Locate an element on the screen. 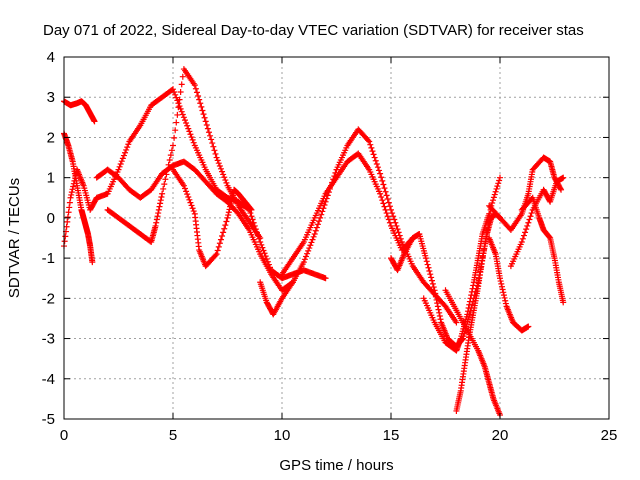 The width and height of the screenshot is (640, 480). y-tick-label: 3 is located at coordinates (51, 97).